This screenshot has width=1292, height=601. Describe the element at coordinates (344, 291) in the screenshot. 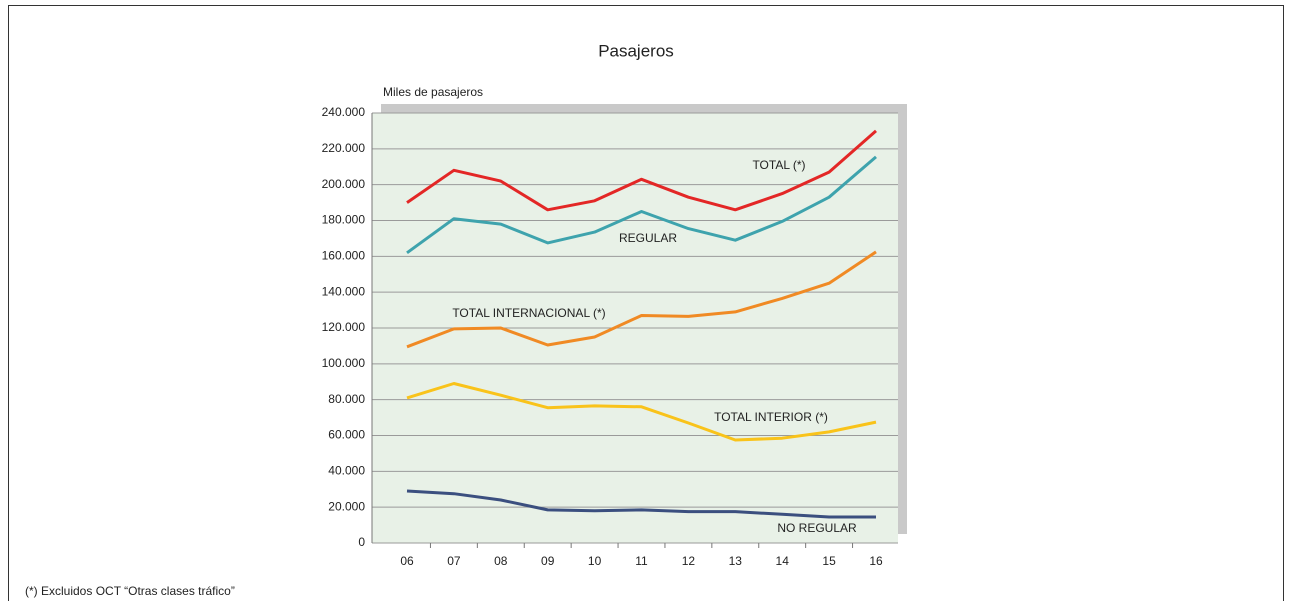

I see `y-tick-label: 140.000` at that location.